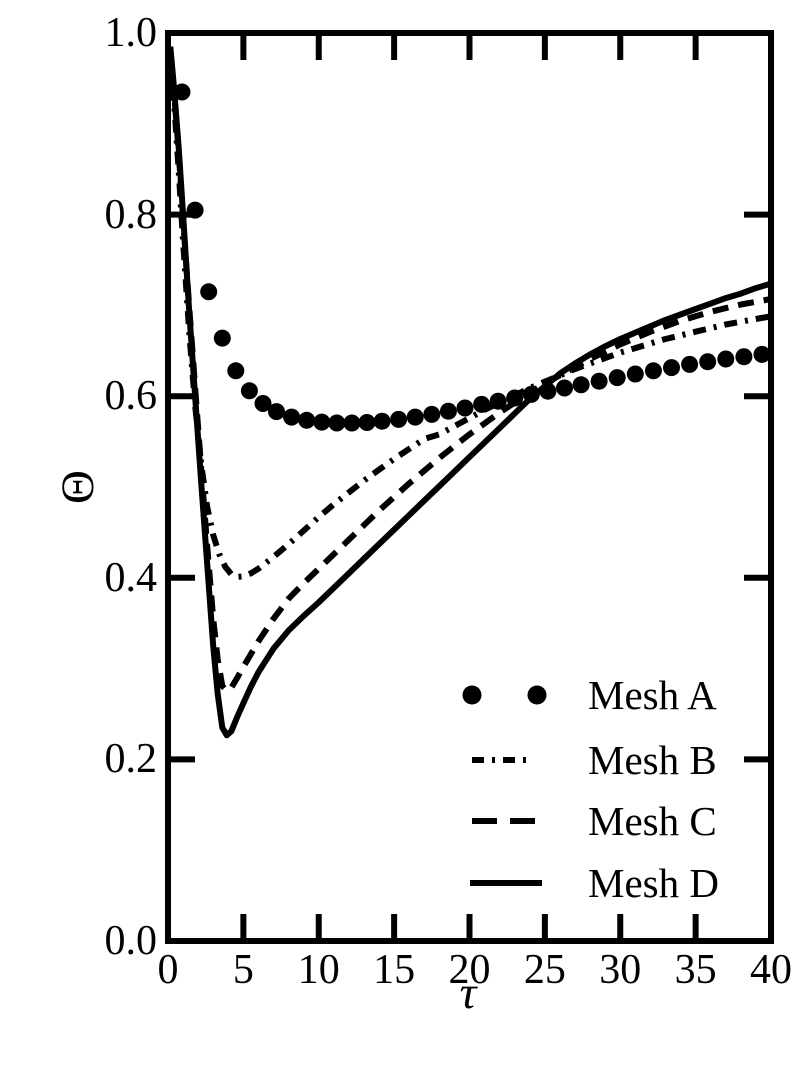 The image size is (810, 1080). What do you see at coordinates (652, 821) in the screenshot?
I see `legend-label-mesh-c: Mesh C` at bounding box center [652, 821].